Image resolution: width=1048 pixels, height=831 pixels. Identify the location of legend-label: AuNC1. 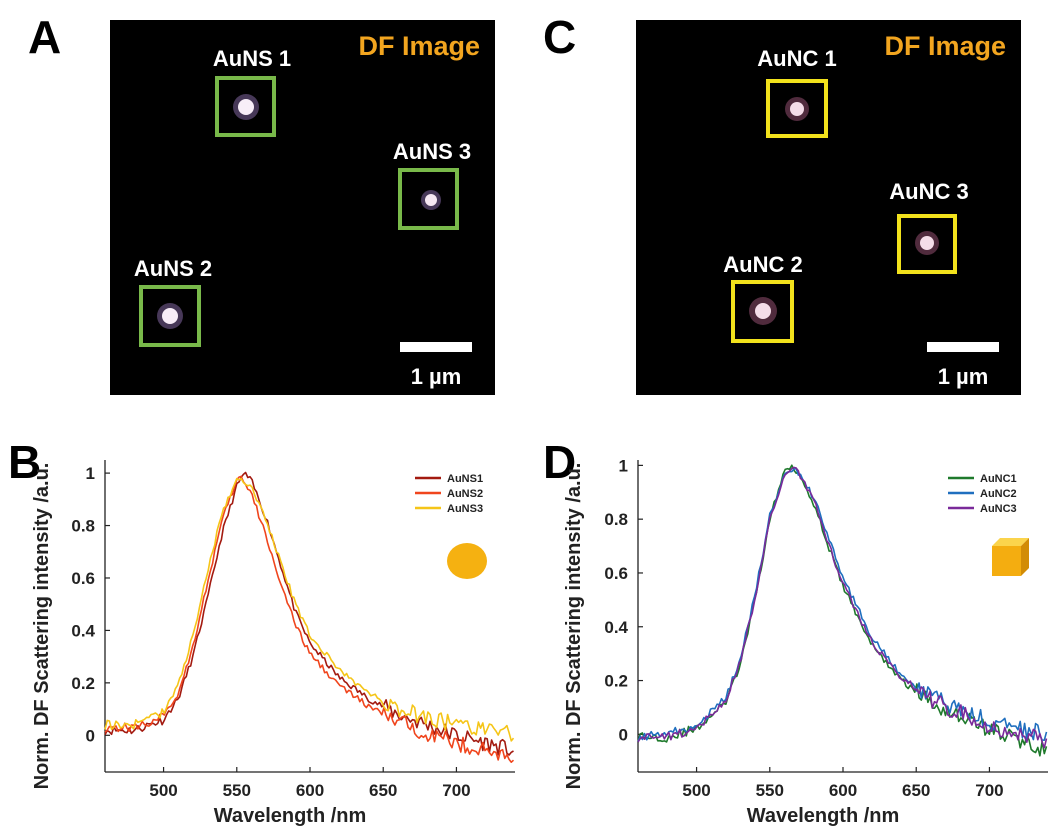
(998, 479).